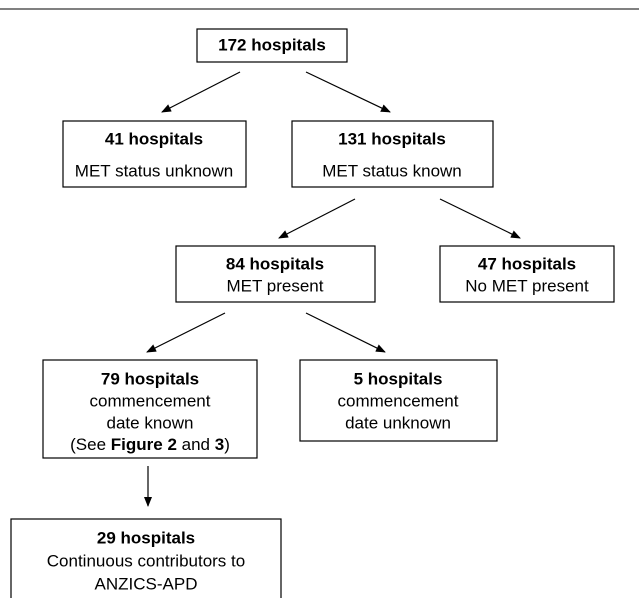 Image resolution: width=639 pixels, height=598 pixels. Describe the element at coordinates (274, 285) in the screenshot. I see `node-text: MET present` at that location.